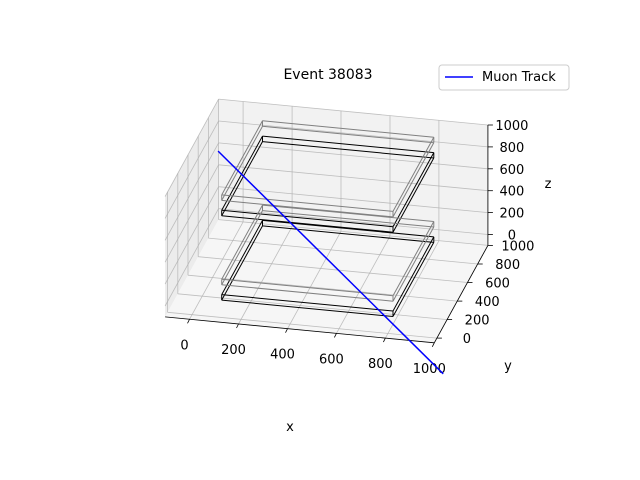 The image size is (640, 480). What do you see at coordinates (331, 359) in the screenshot?
I see `x-tick-label: 600` at bounding box center [331, 359].